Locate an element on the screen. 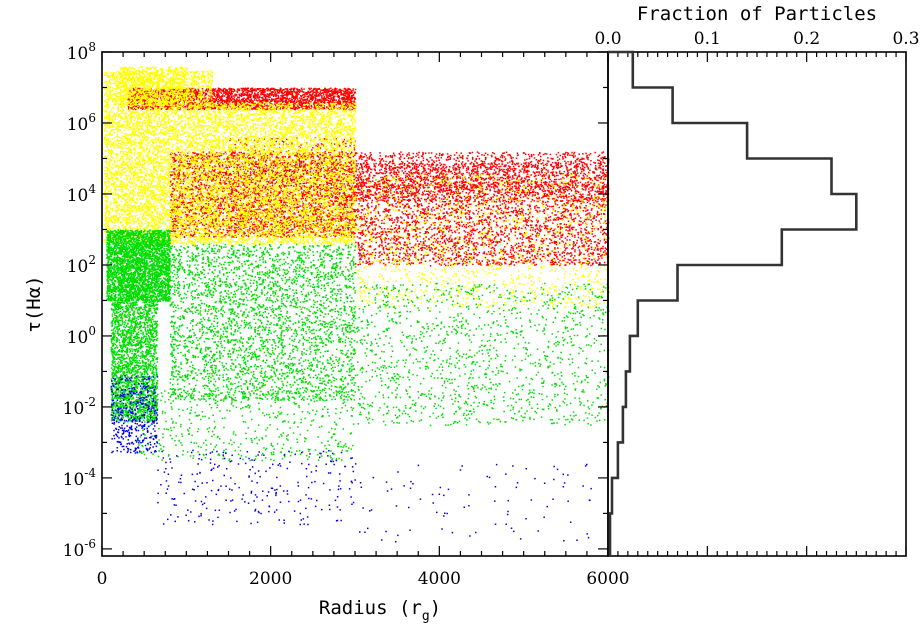 The image size is (923, 624). hist-x-tick-label: 0.0 is located at coordinates (607, 39).